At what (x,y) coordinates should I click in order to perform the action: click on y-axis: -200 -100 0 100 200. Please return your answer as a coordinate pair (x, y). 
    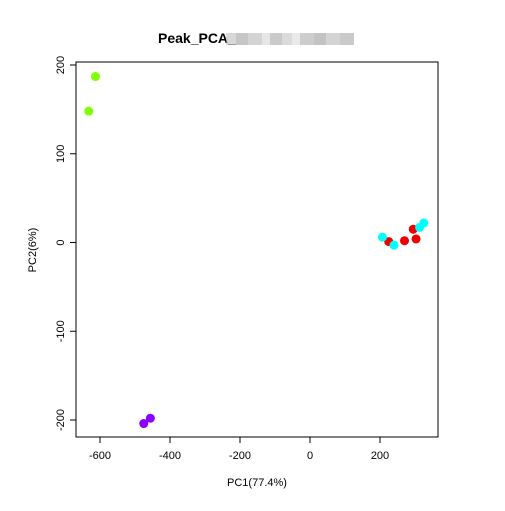
    Looking at the image, I should click on (66, 243).